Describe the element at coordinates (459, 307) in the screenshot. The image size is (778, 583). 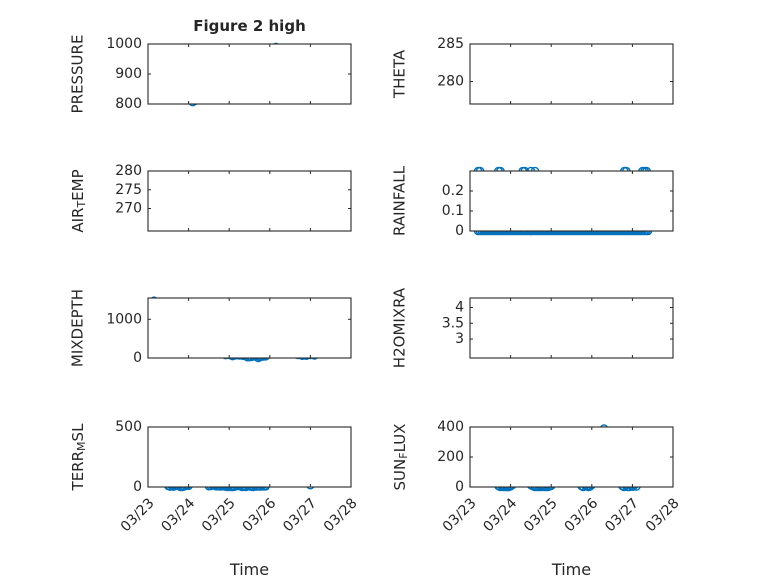
I see `y-tick-label: 4` at that location.